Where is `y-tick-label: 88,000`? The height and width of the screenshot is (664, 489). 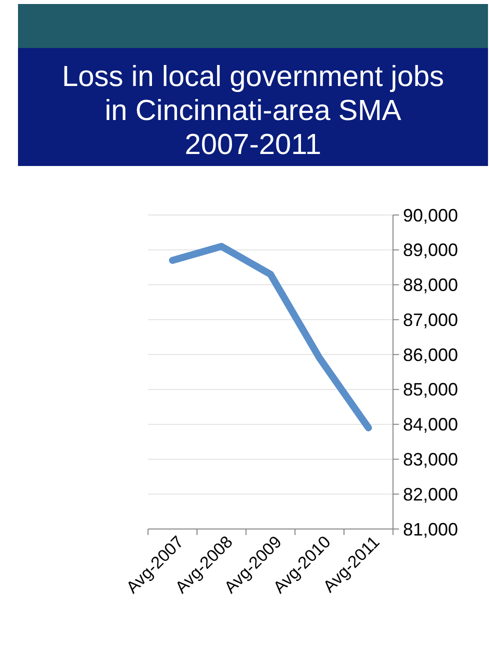
y-tick-label: 88,000 is located at coordinates (430, 285).